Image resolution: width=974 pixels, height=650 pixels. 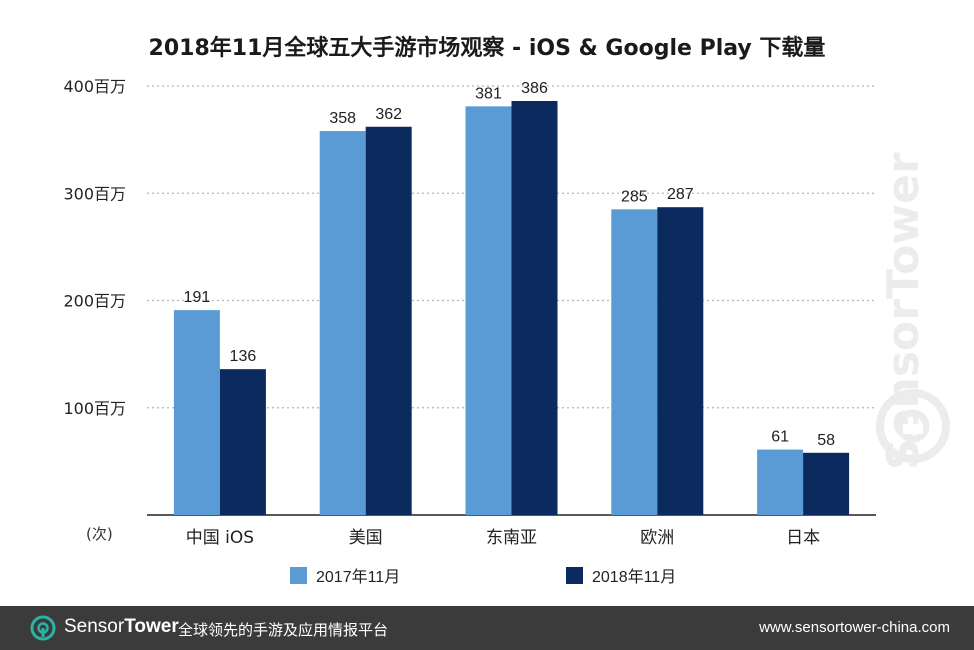 What do you see at coordinates (99, 534) in the screenshot?
I see `y-unit-label: (次)` at bounding box center [99, 534].